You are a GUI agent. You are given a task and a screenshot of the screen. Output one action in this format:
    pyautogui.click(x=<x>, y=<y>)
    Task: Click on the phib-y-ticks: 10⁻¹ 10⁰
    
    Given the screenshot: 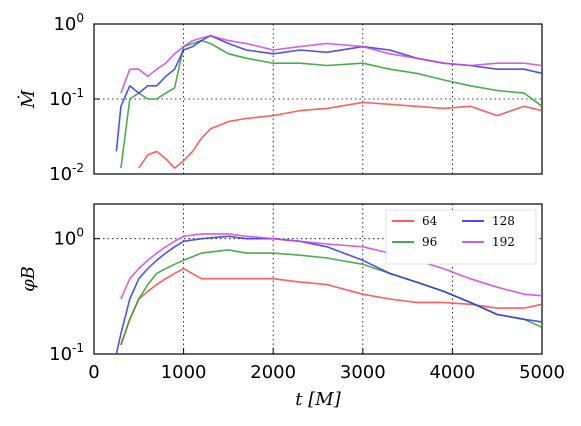 What is the action you would take?
    pyautogui.click(x=74, y=295)
    